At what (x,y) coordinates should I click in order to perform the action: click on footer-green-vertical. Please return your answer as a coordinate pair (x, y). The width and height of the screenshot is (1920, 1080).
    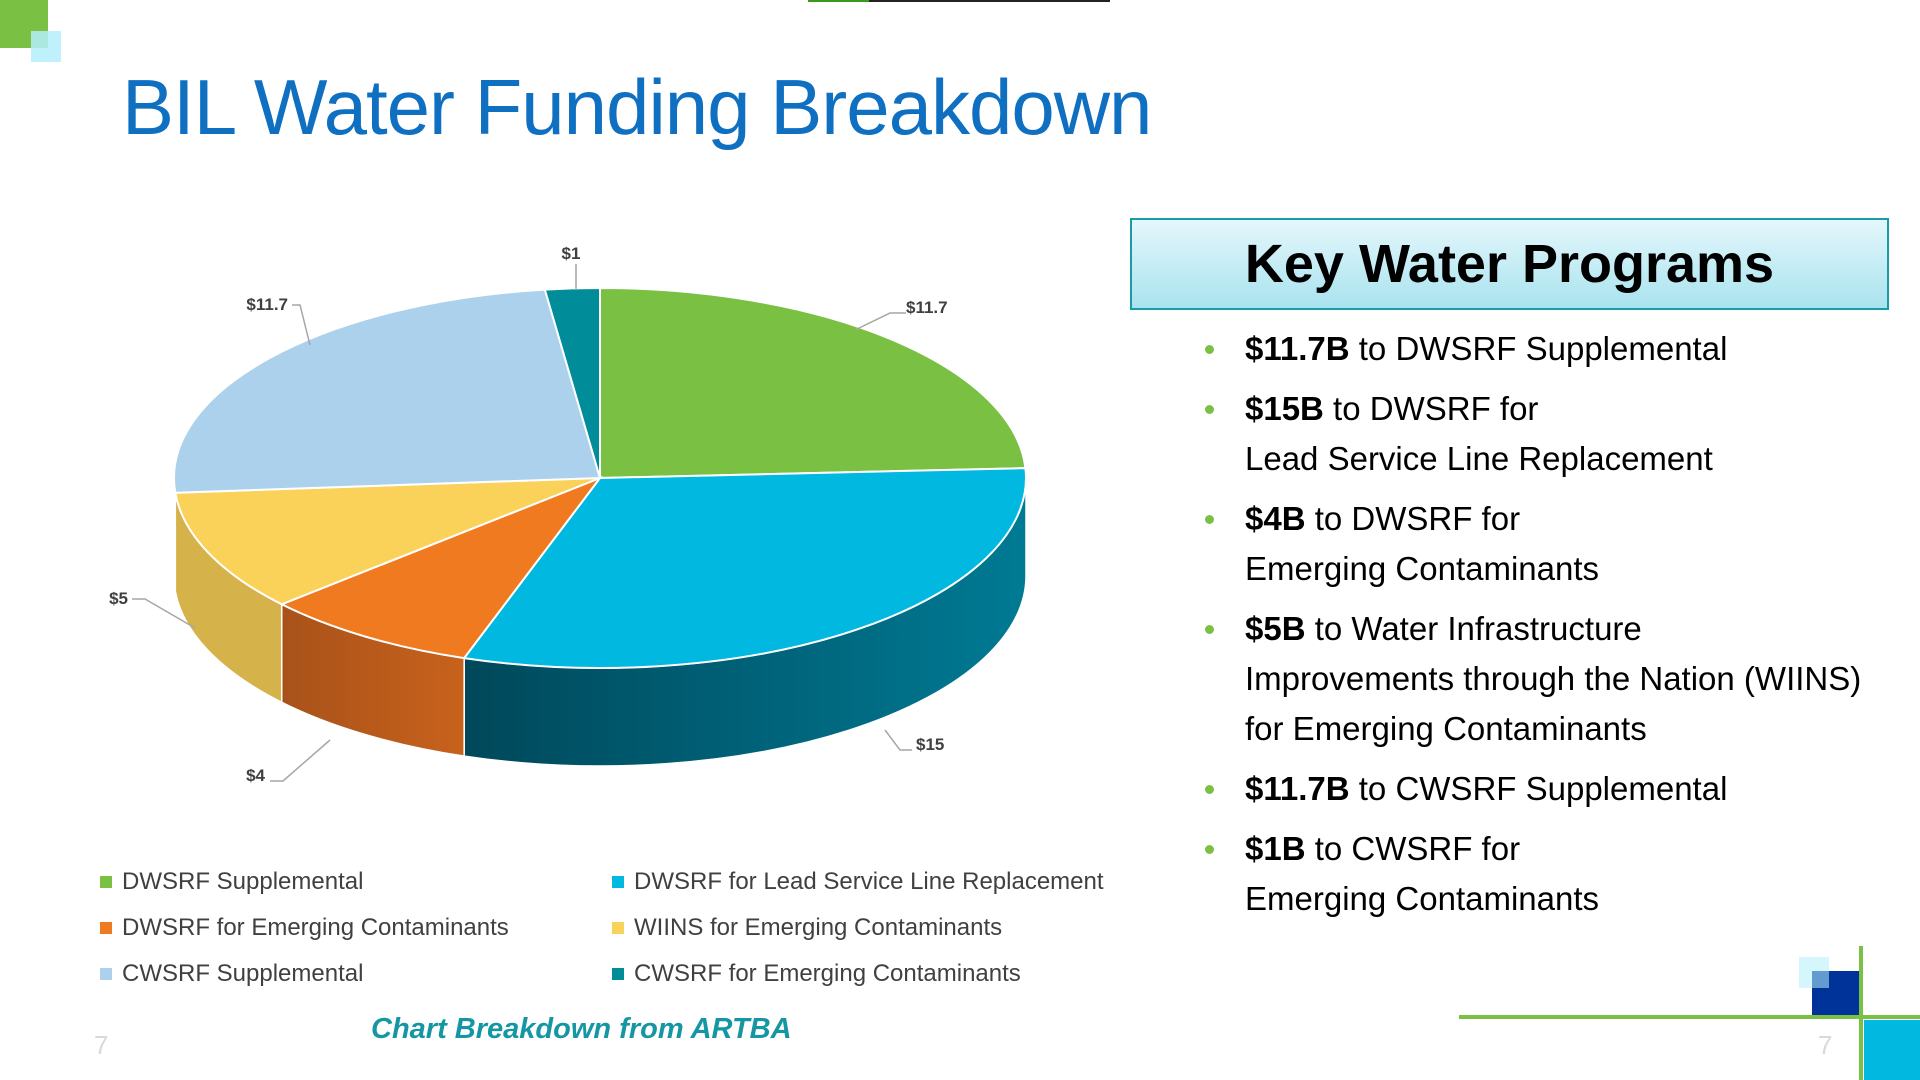
    Looking at the image, I should click on (1861, 1013).